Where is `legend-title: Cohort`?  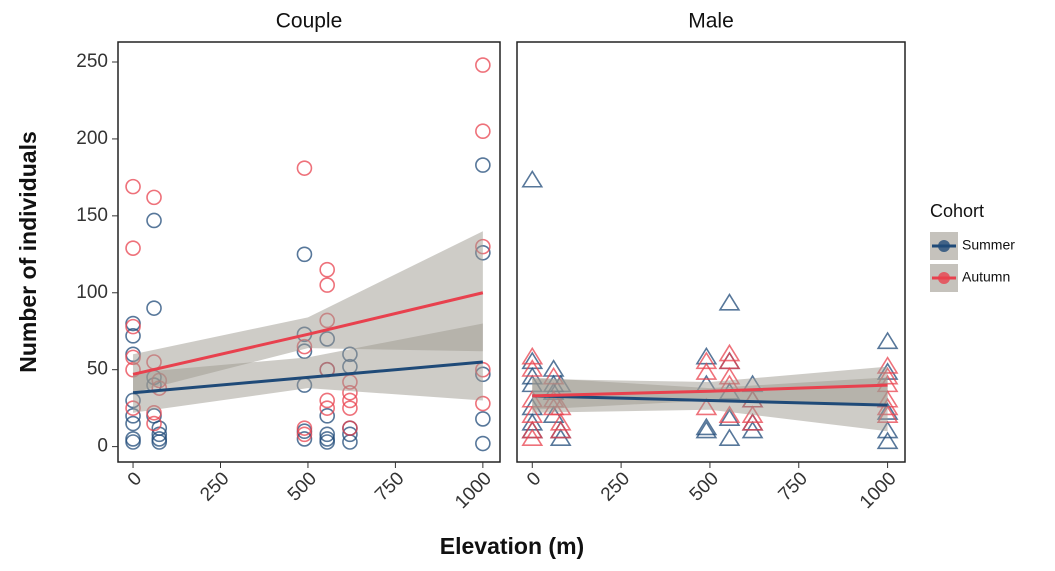
legend-title: Cohort is located at coordinates (957, 211).